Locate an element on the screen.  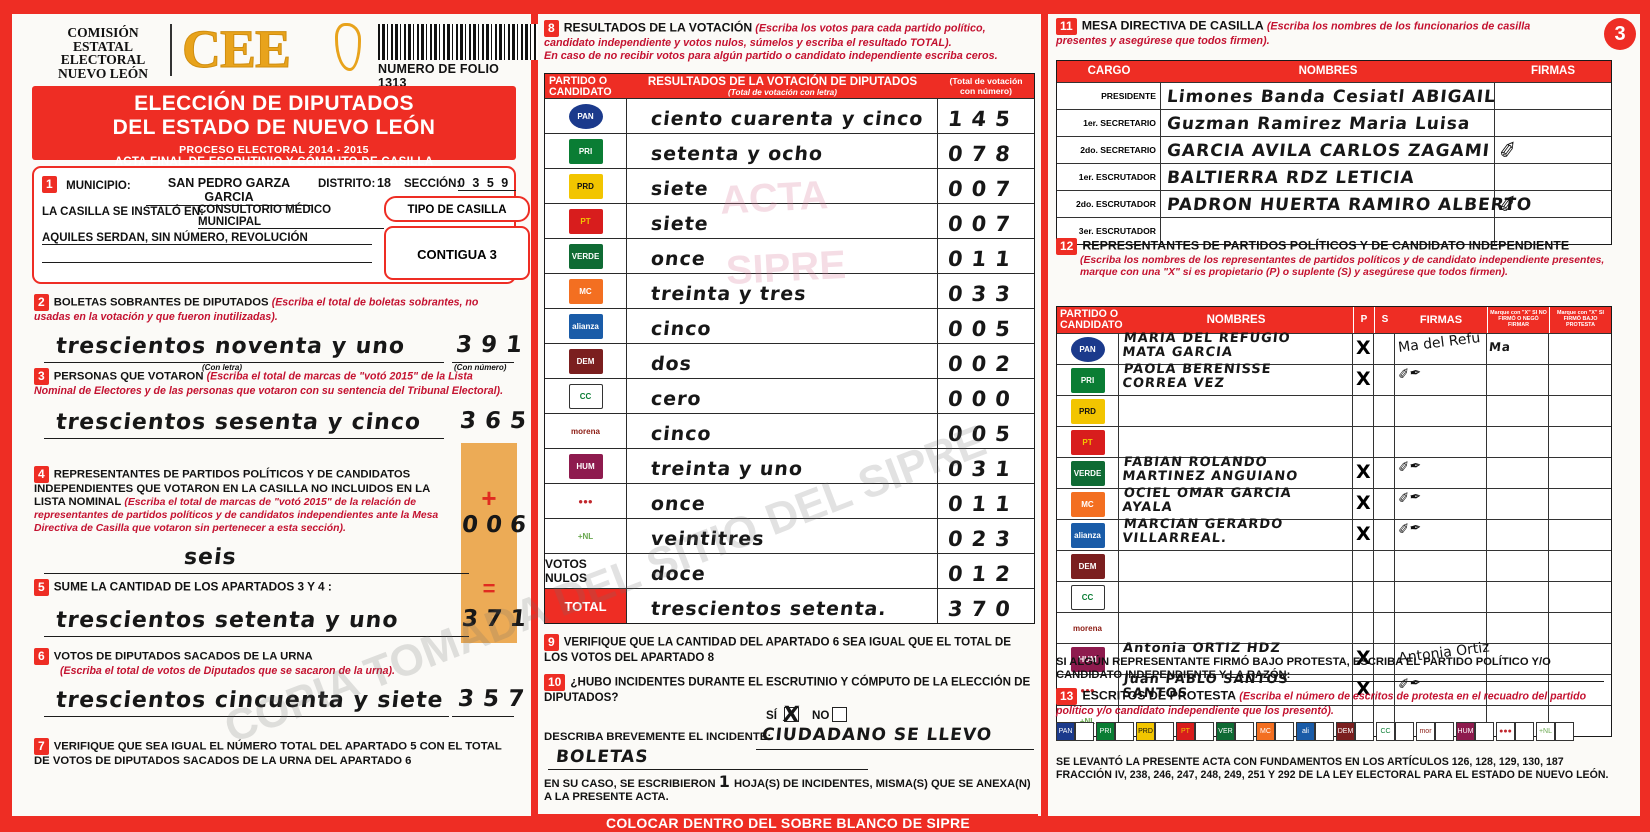
protest-party-logo-alianza-icon: ali is located at coordinates (1305, 731).